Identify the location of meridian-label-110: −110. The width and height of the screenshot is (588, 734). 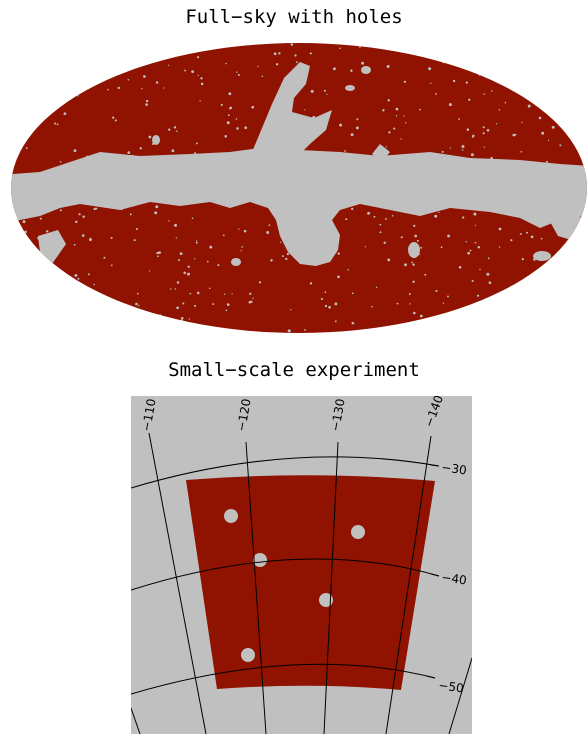
(149, 415).